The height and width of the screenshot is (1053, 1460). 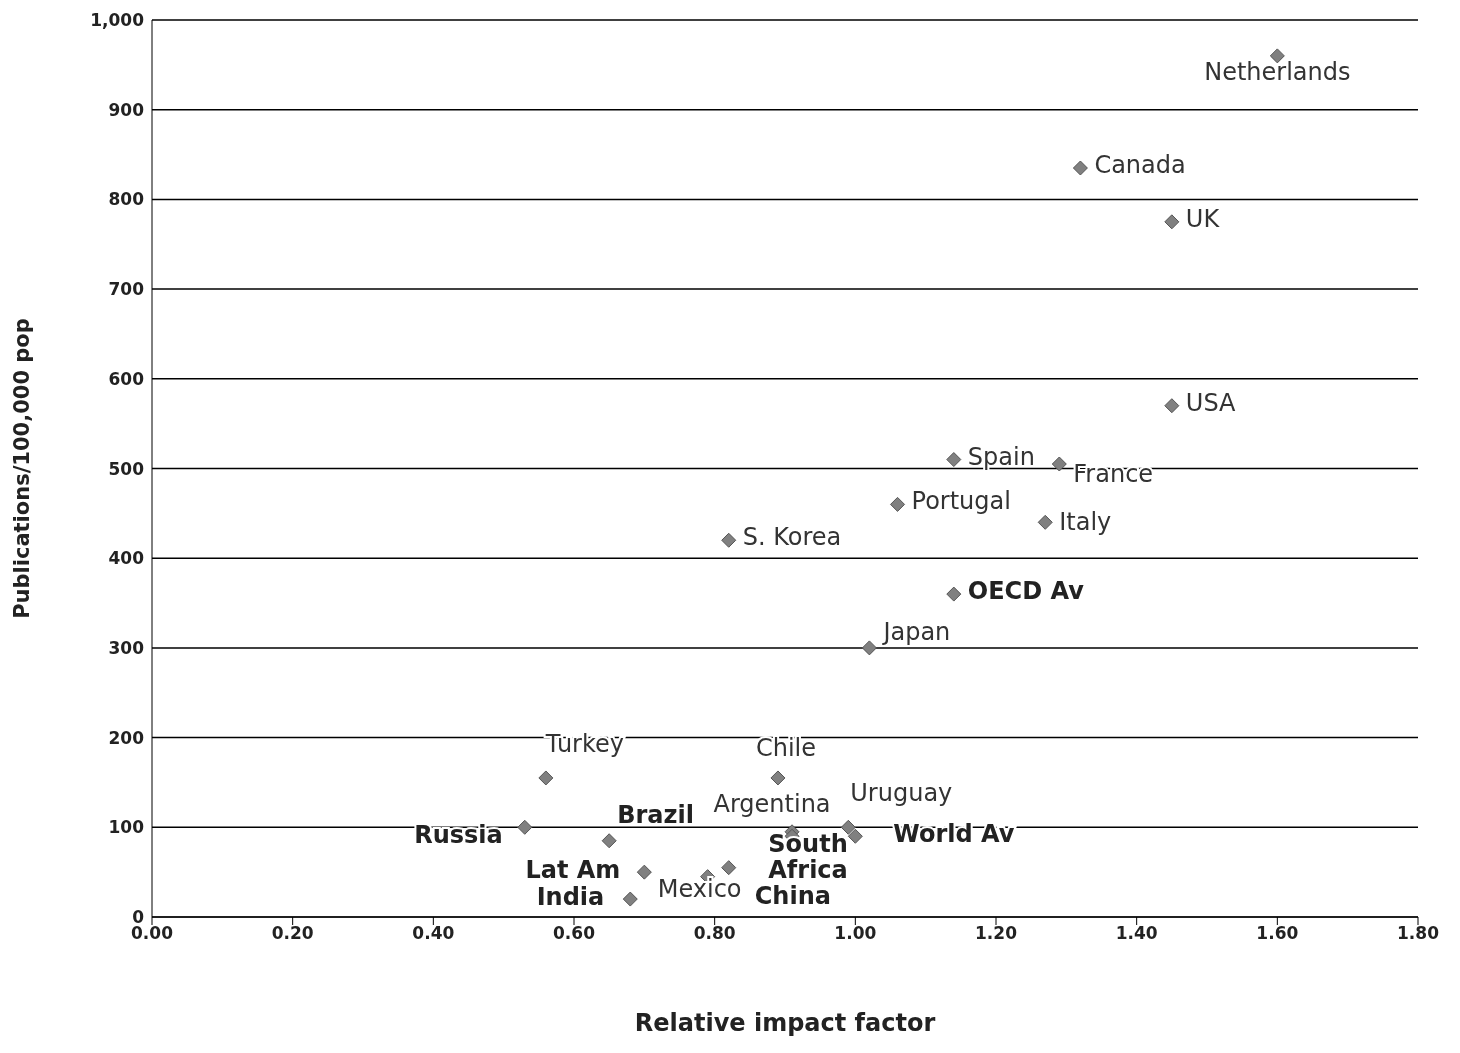 What do you see at coordinates (901, 793) in the screenshot?
I see `data-label: Uruguay` at bounding box center [901, 793].